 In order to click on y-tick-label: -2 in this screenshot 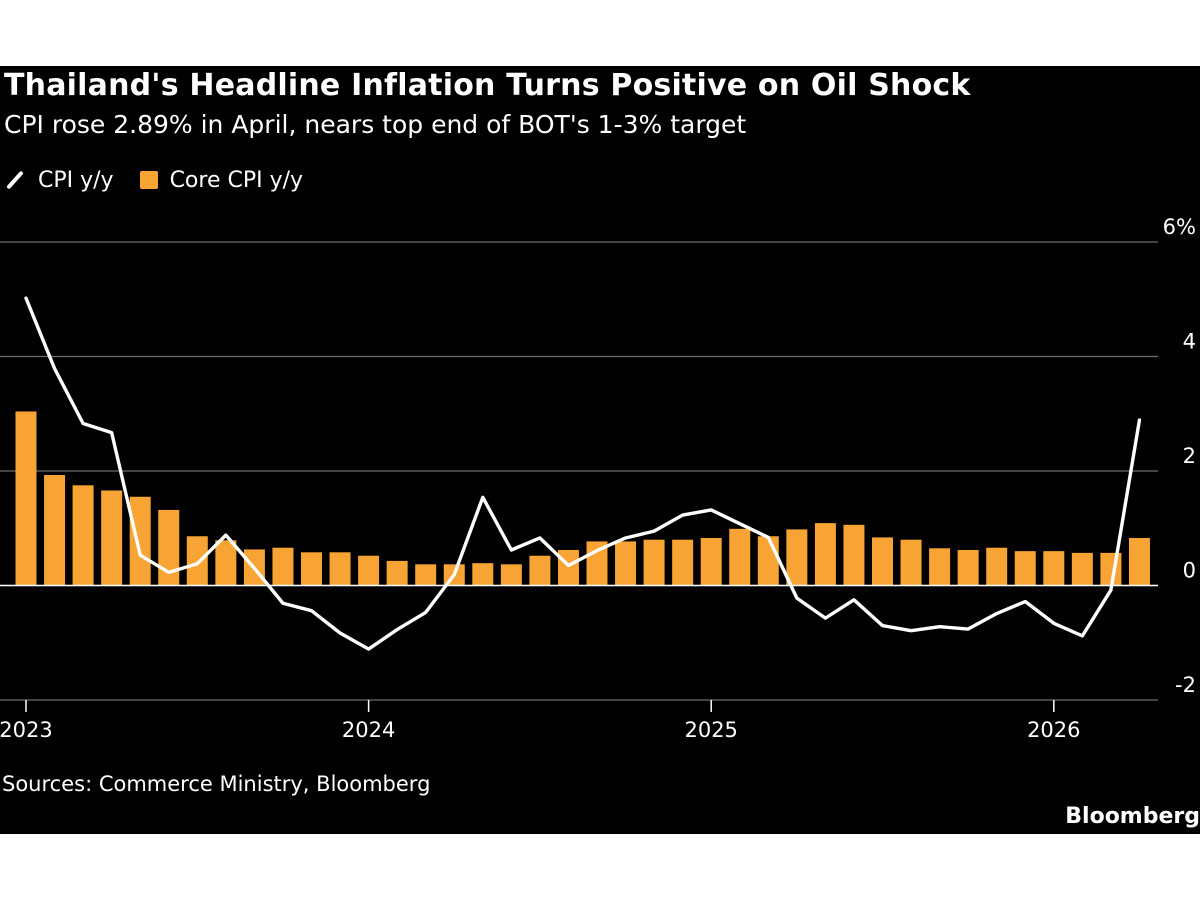, I will do `click(1185, 685)`.